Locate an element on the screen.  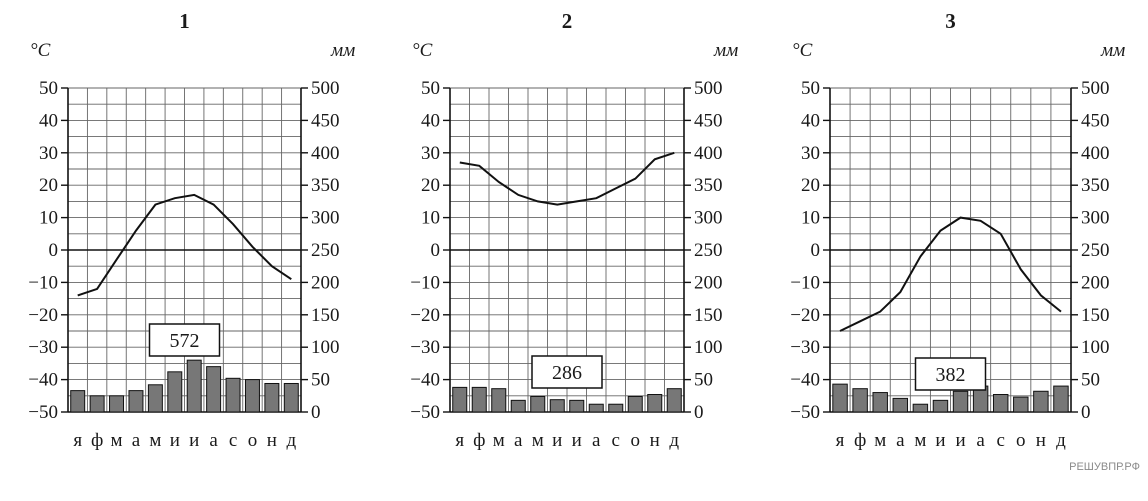
precip-unit-label: мм is located at coordinates (725, 50).